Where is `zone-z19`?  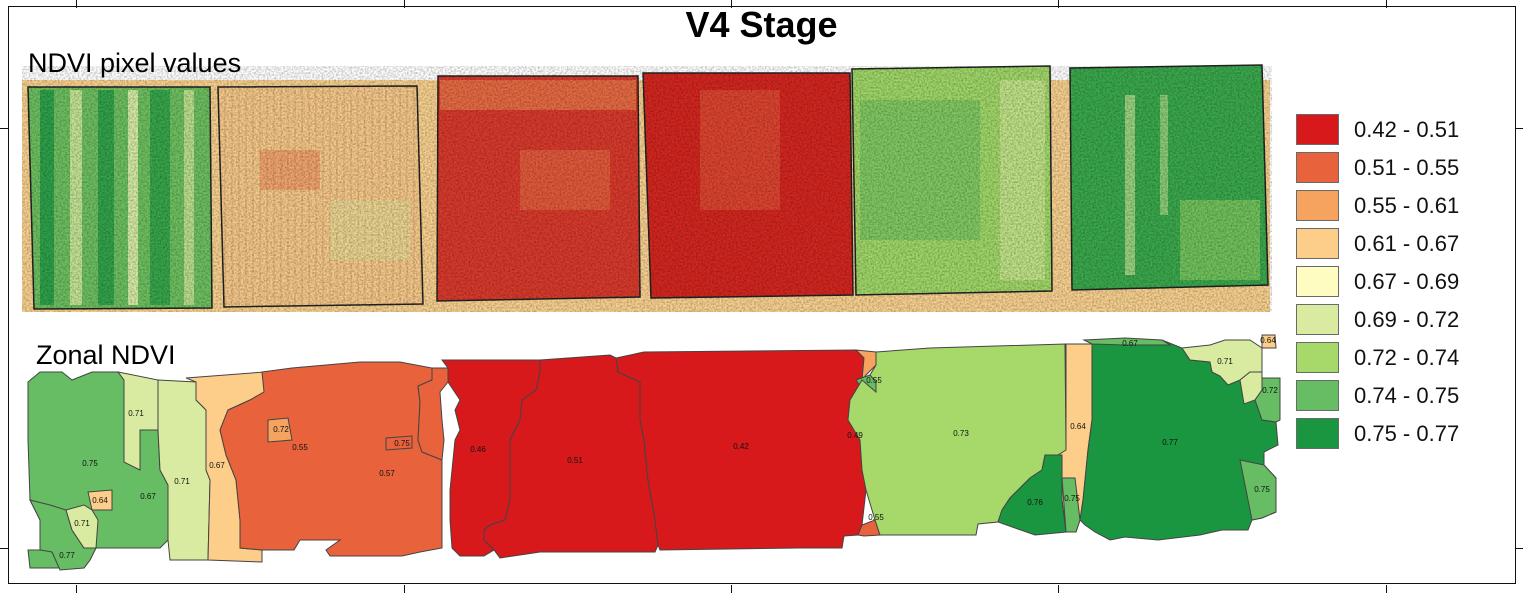 zone-z19 is located at coordinates (1269, 341).